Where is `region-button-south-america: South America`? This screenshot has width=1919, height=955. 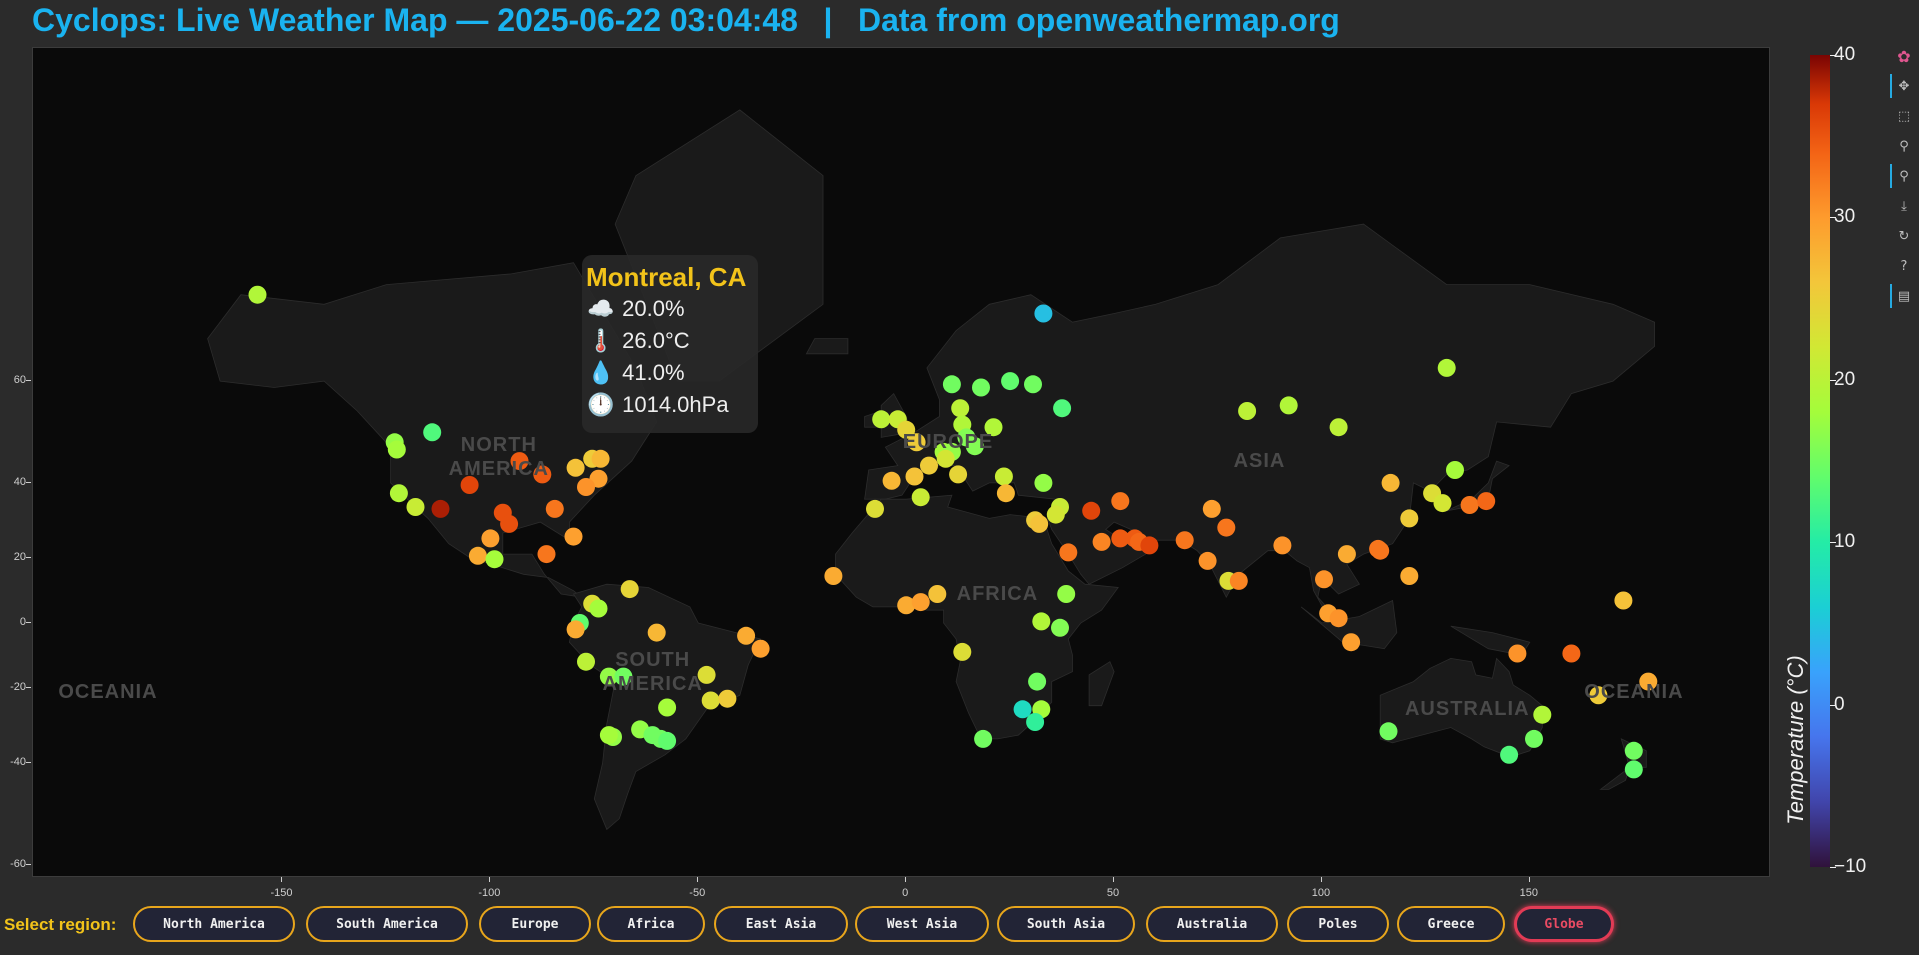 region-button-south-america: South America is located at coordinates (387, 924).